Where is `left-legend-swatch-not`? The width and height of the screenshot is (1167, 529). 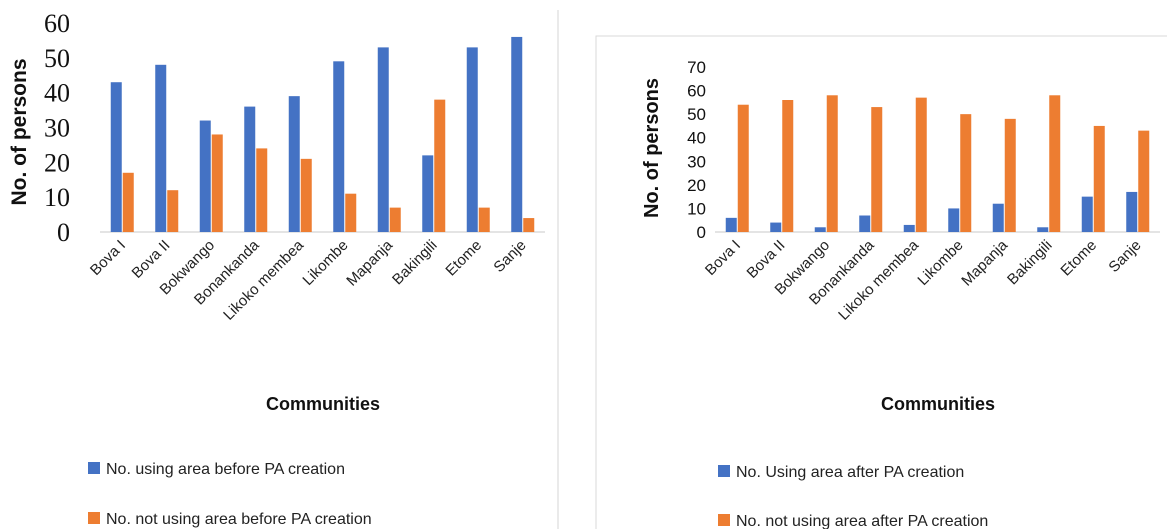 left-legend-swatch-not is located at coordinates (94, 518).